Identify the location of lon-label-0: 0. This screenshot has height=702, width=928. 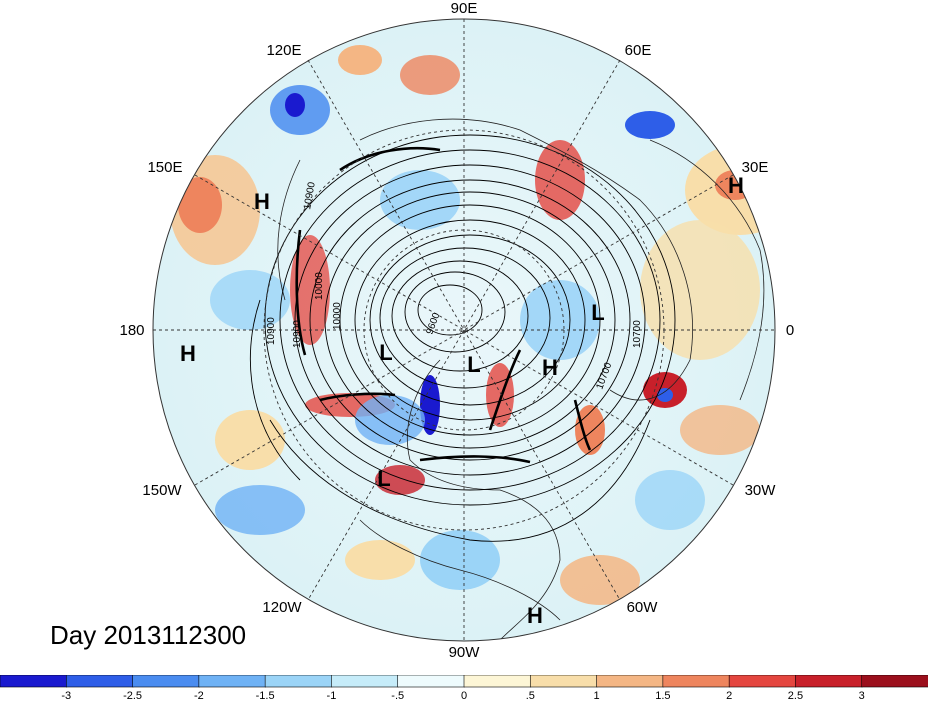
(790, 330).